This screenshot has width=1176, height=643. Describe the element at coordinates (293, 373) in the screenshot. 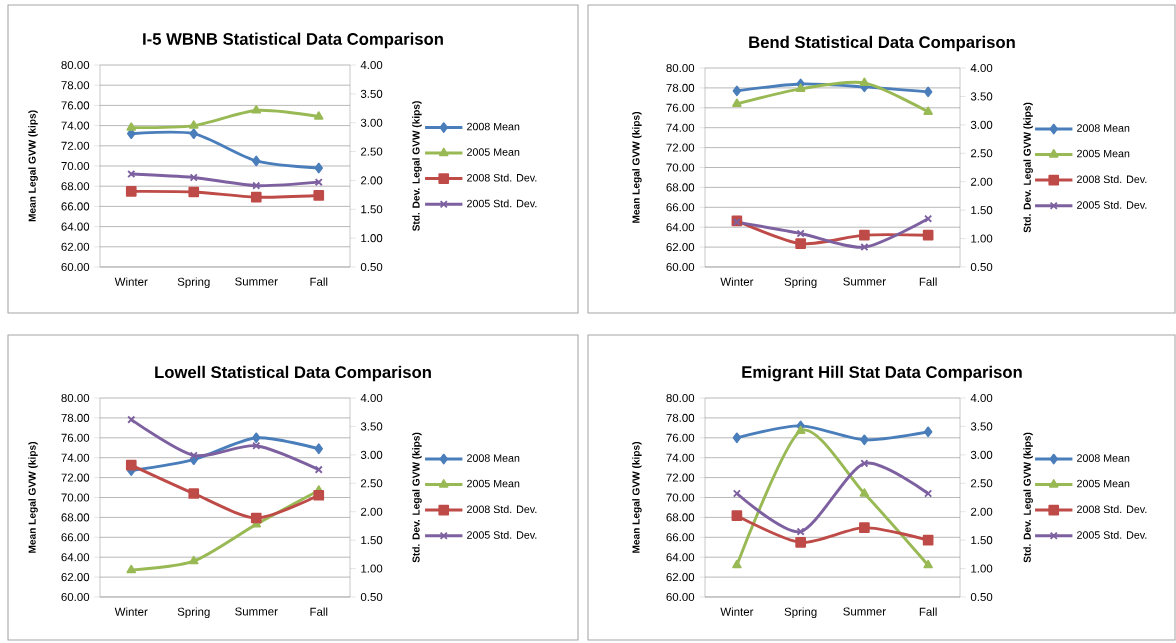

I see `chart-title: Lowell Statistical Data Comparison` at that location.